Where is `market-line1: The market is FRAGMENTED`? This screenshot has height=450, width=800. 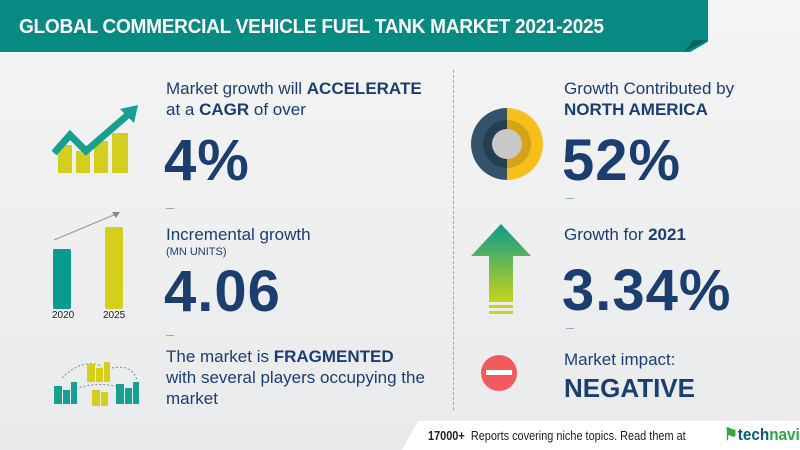
market-line1: The market is FRAGMENTED is located at coordinates (280, 356).